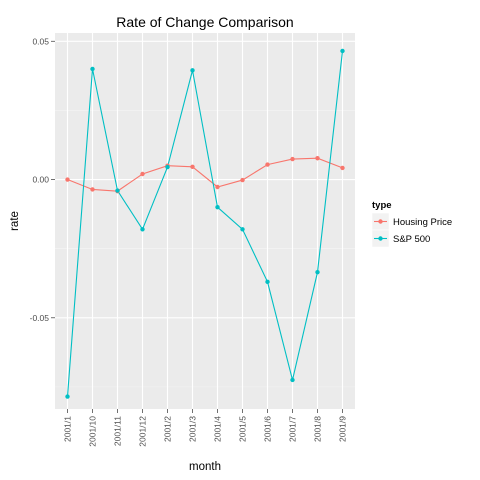  I want to click on legend-label-0: Housing Price, so click(422, 222).